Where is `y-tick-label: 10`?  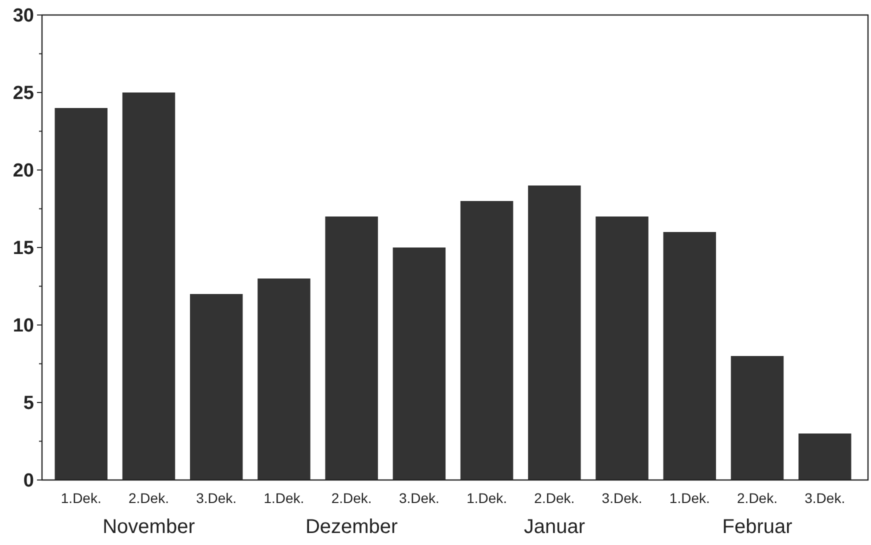 y-tick-label: 10 is located at coordinates (23, 326).